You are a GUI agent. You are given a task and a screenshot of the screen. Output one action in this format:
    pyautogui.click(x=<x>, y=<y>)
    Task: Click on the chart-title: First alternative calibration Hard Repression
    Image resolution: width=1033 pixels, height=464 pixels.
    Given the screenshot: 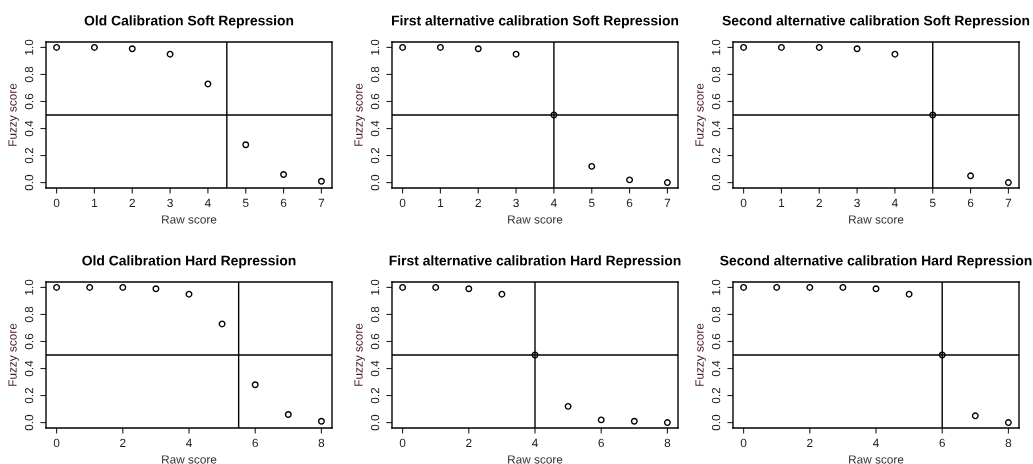 What is the action you would take?
    pyautogui.click(x=535, y=262)
    